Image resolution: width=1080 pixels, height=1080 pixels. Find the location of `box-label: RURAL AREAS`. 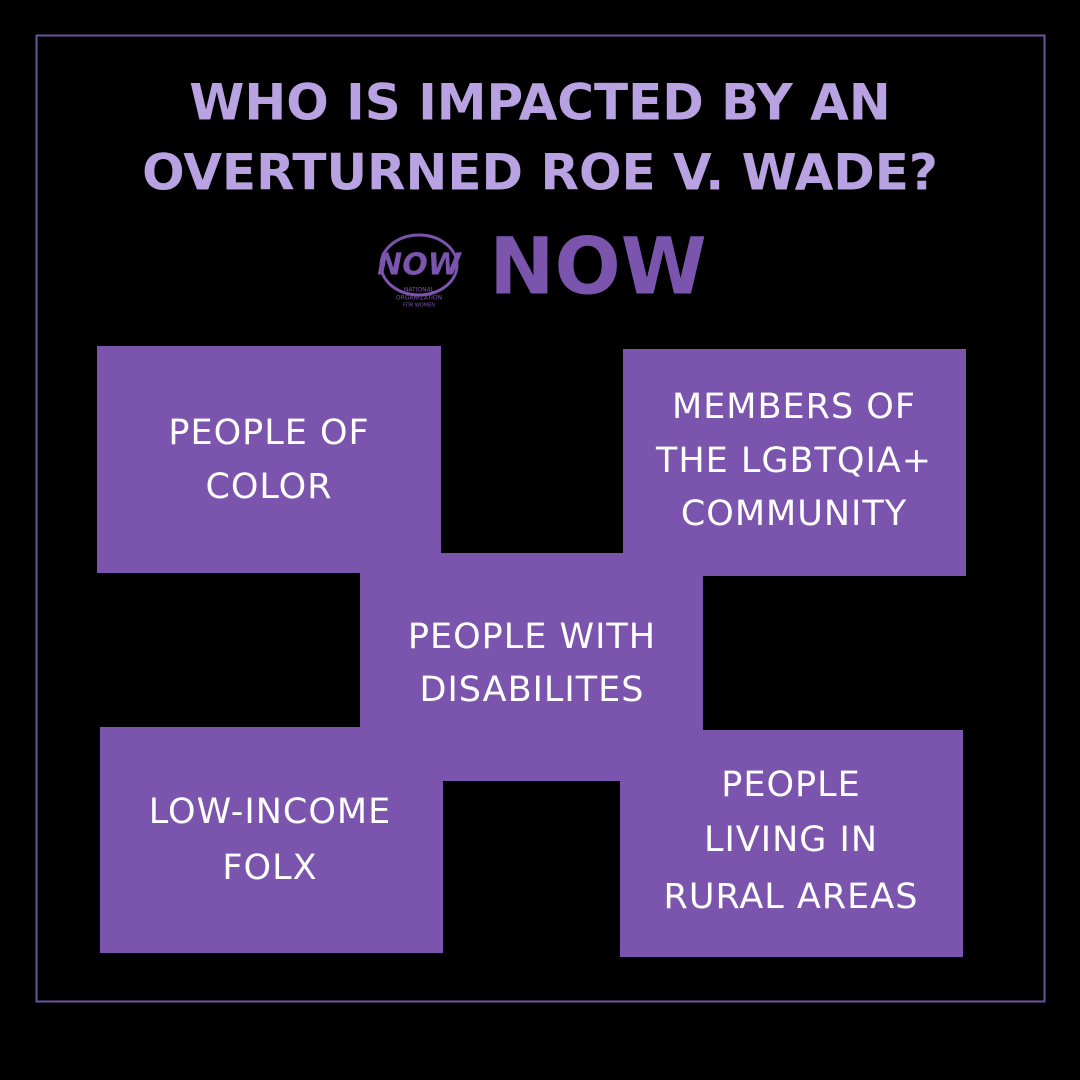

box-label: RURAL AREAS is located at coordinates (791, 897).